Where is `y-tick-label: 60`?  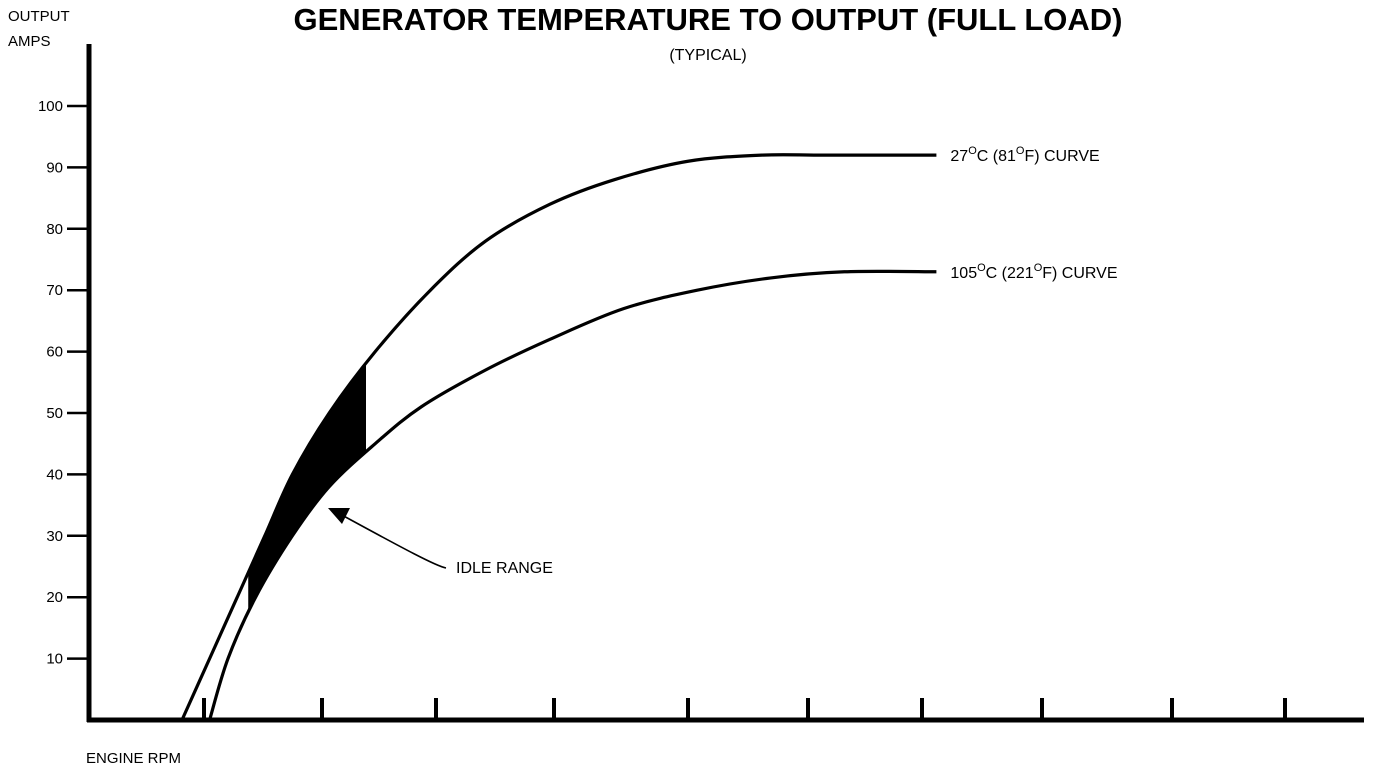 y-tick-label: 60 is located at coordinates (54, 352).